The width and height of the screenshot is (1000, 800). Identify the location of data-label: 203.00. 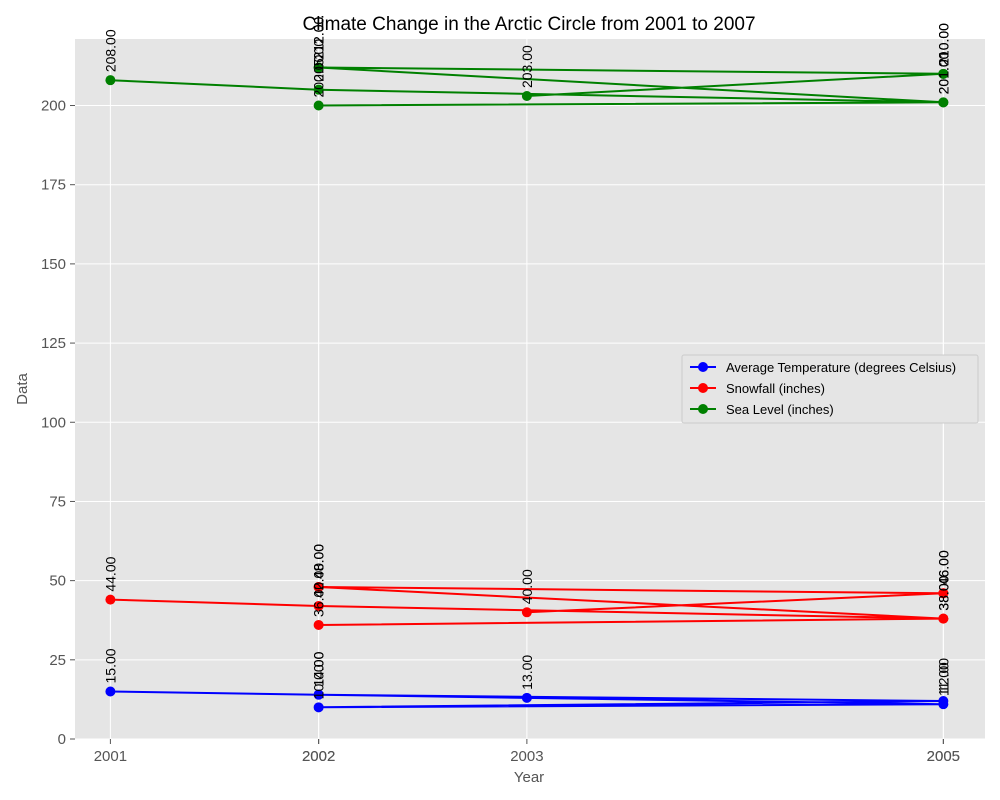
(527, 66).